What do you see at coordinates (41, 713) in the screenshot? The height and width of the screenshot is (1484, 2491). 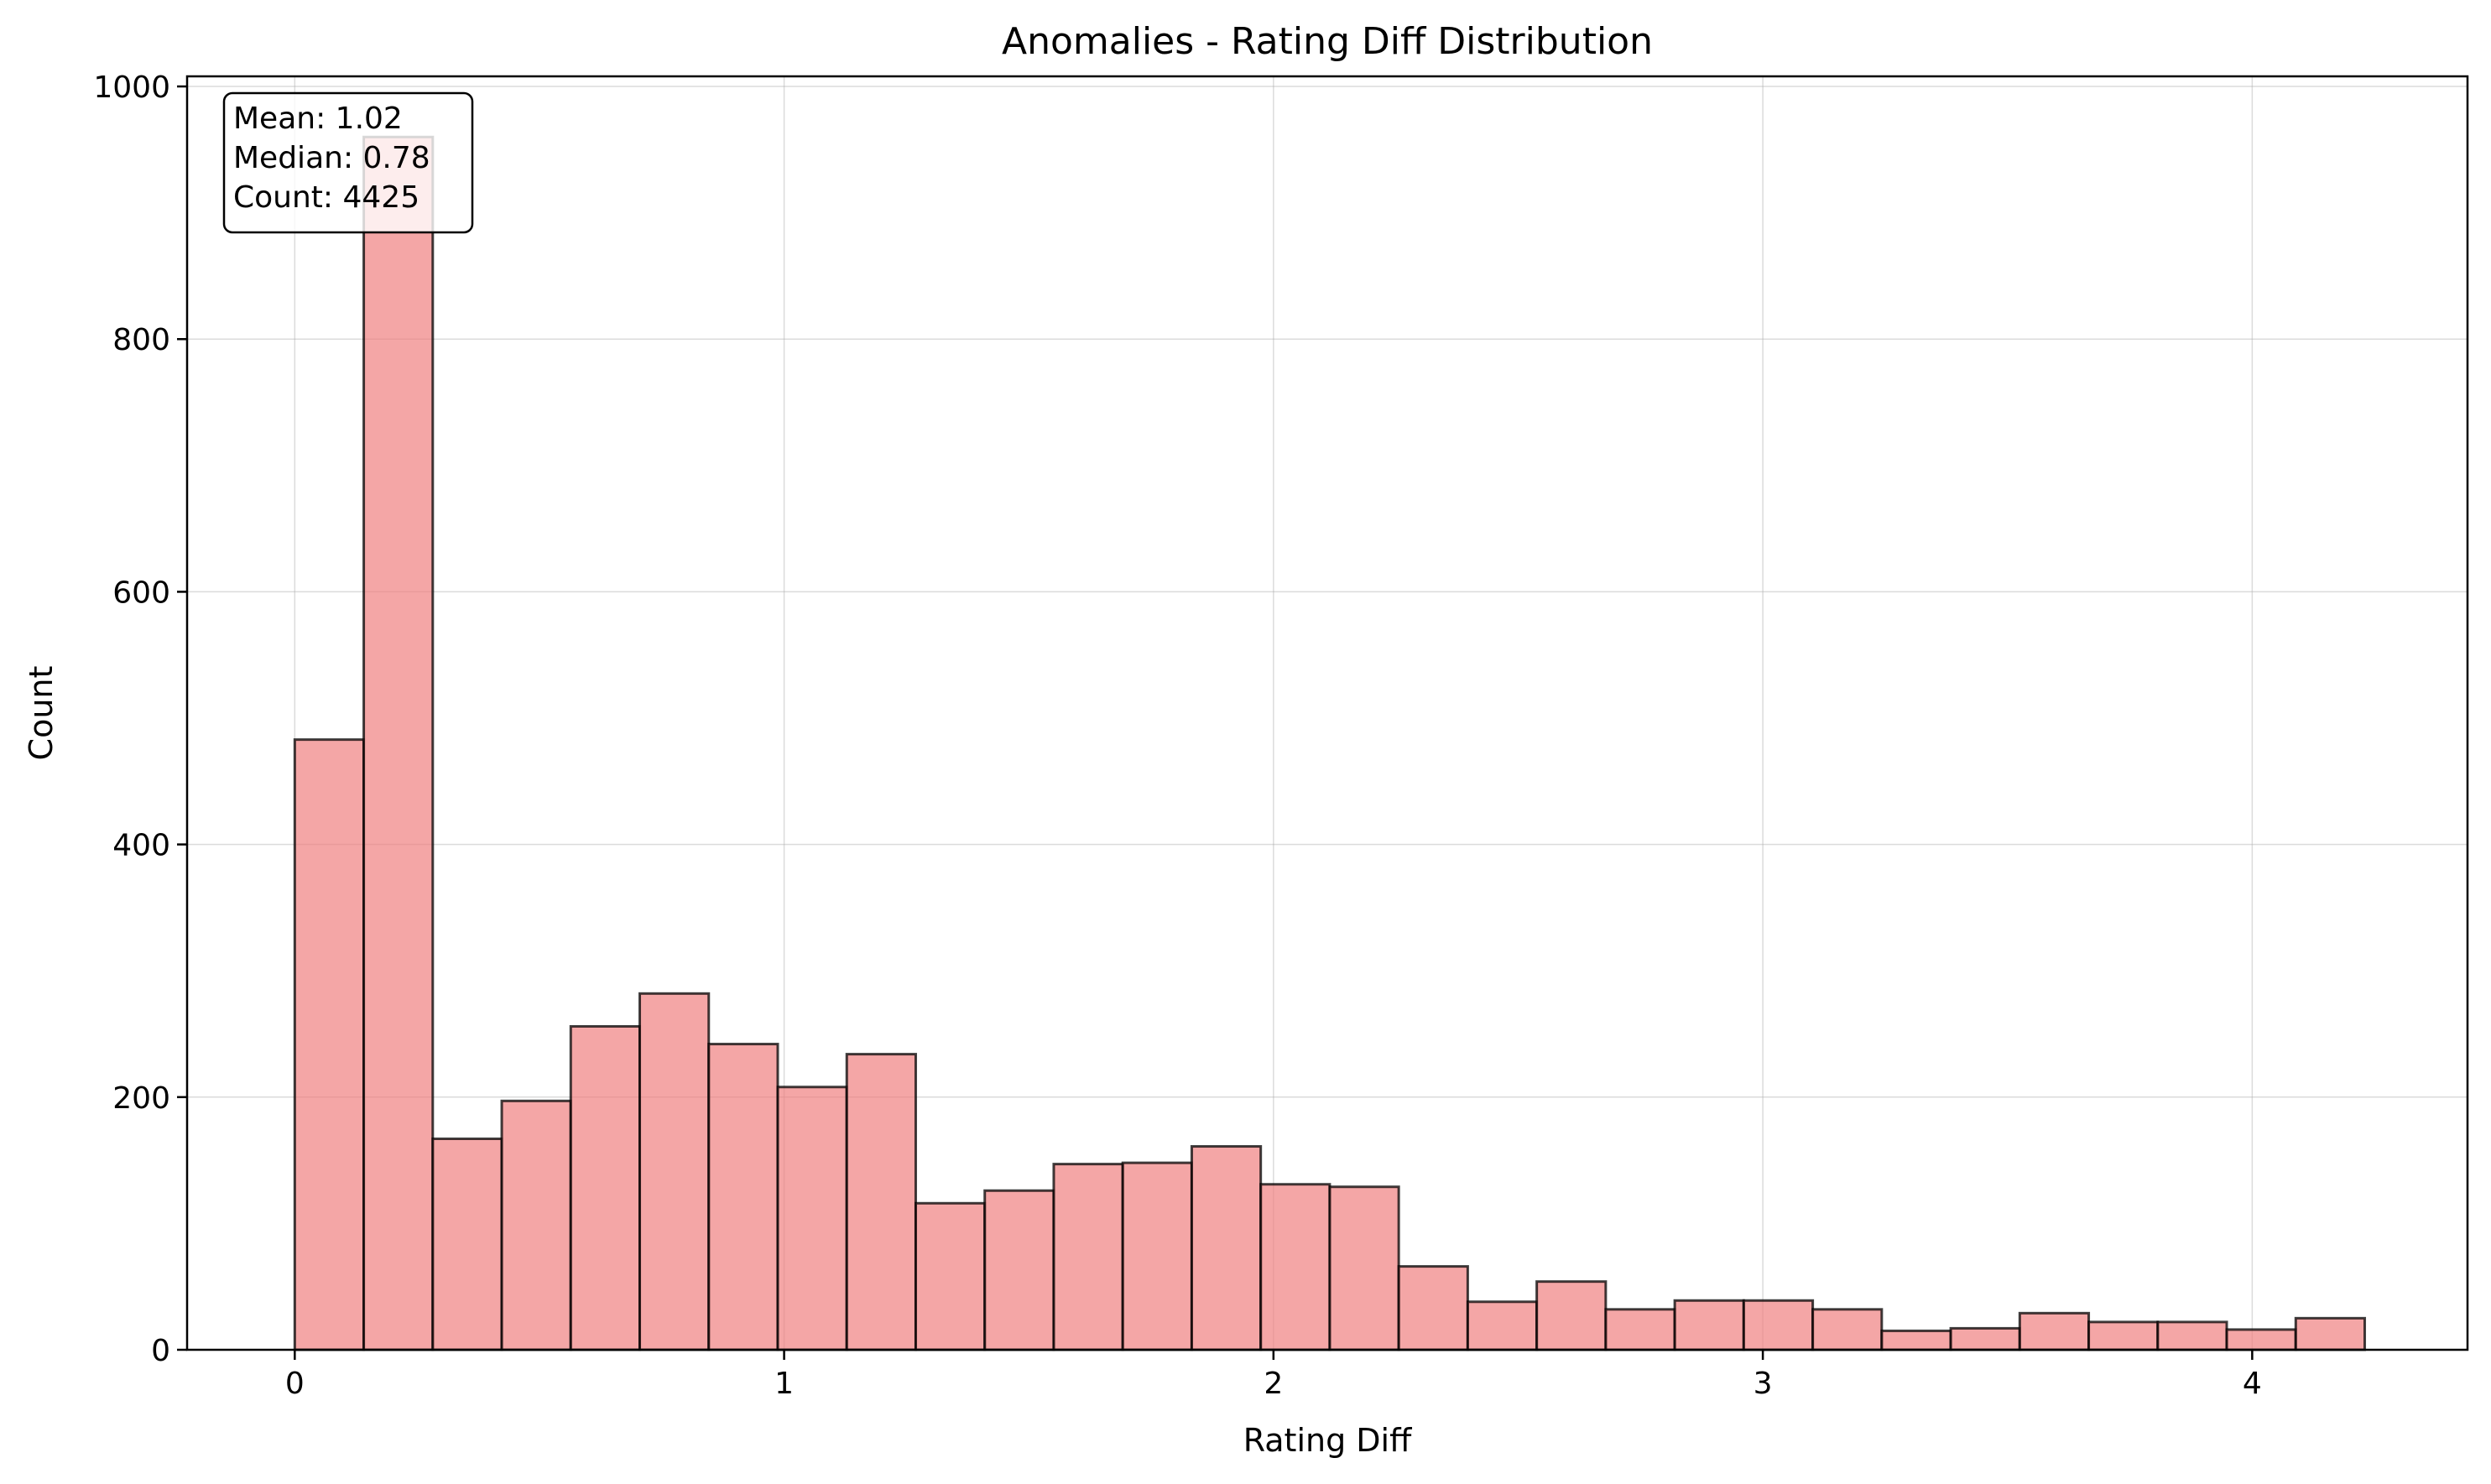 I see `y-axis-label: Count` at bounding box center [41, 713].